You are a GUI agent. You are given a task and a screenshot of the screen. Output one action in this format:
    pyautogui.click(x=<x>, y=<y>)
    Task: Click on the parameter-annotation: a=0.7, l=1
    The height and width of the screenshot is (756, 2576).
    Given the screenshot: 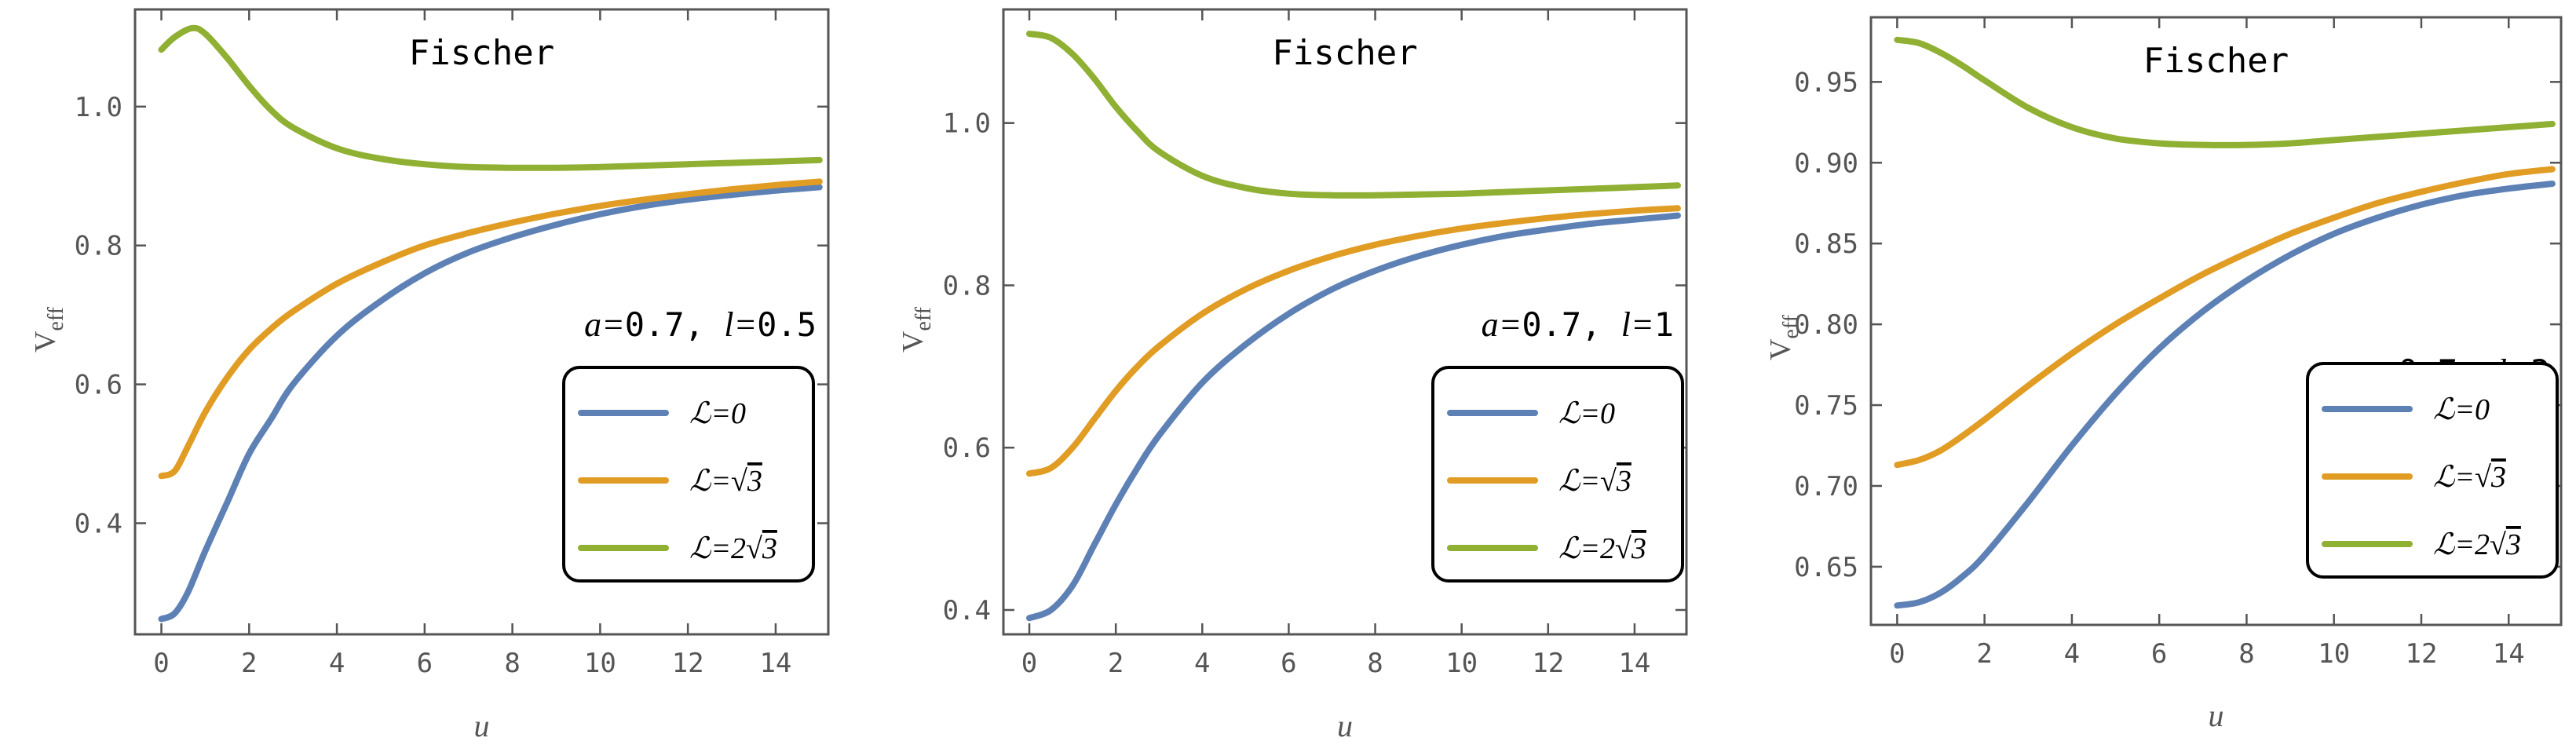 What is the action you would take?
    pyautogui.click(x=1578, y=324)
    